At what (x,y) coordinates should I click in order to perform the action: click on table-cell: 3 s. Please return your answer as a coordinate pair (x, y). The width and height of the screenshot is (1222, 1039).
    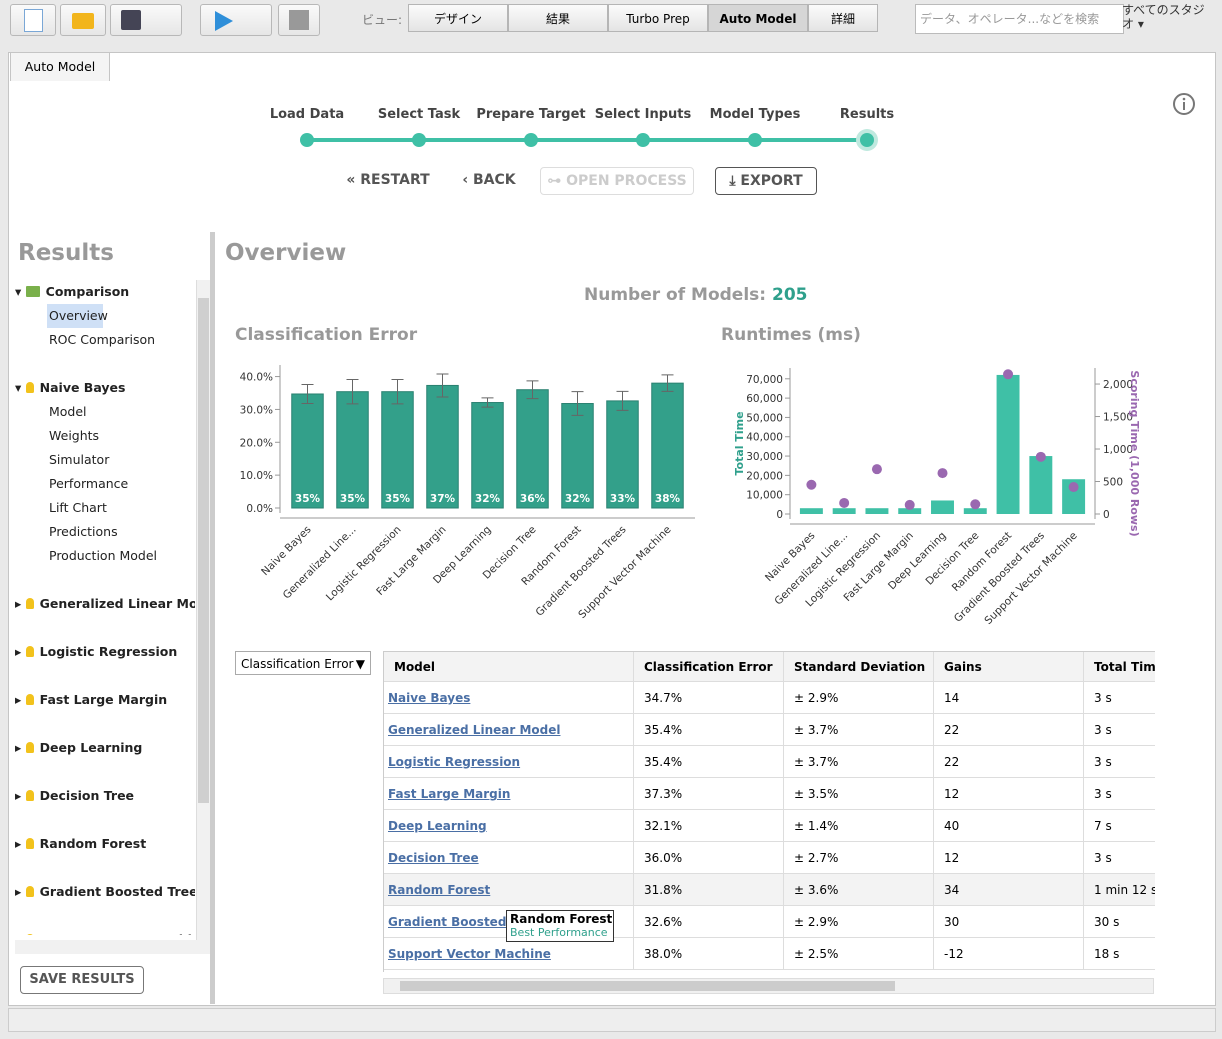
    Looking at the image, I should click on (1119, 730).